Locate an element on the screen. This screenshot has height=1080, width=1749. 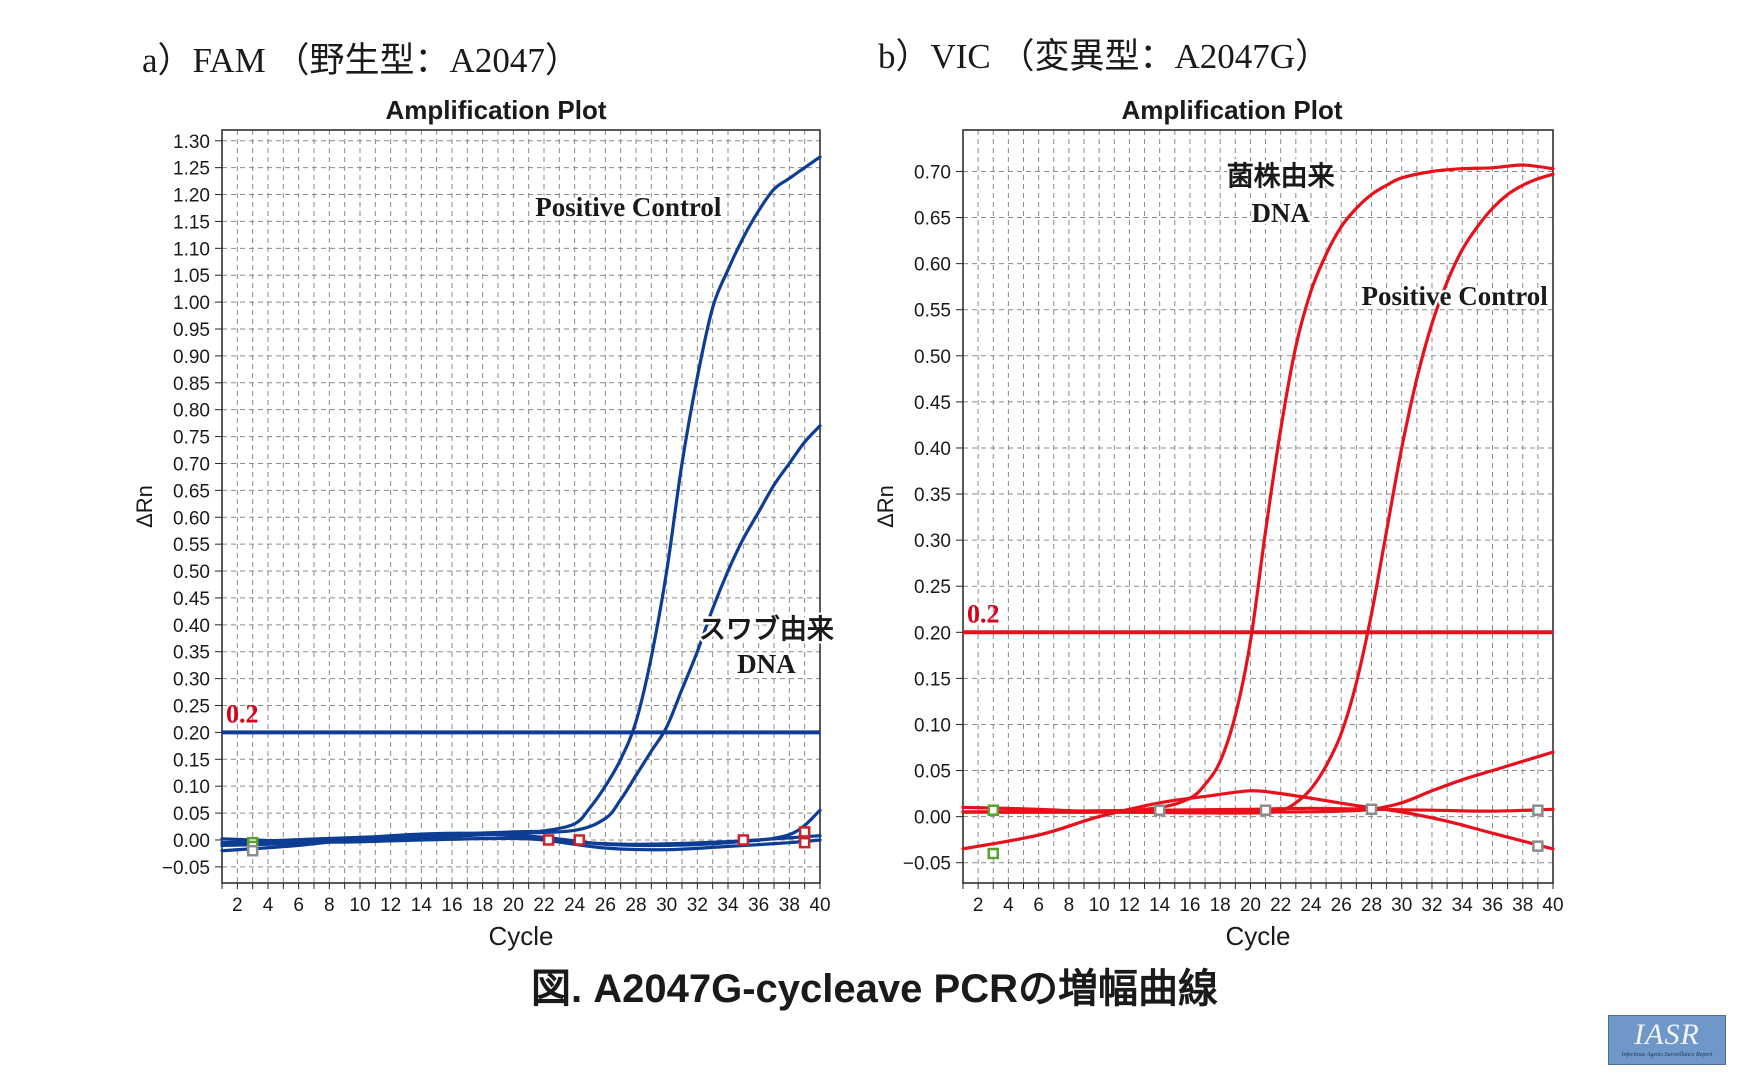
chart-a-x-tick-label: 34 is located at coordinates (728, 905).